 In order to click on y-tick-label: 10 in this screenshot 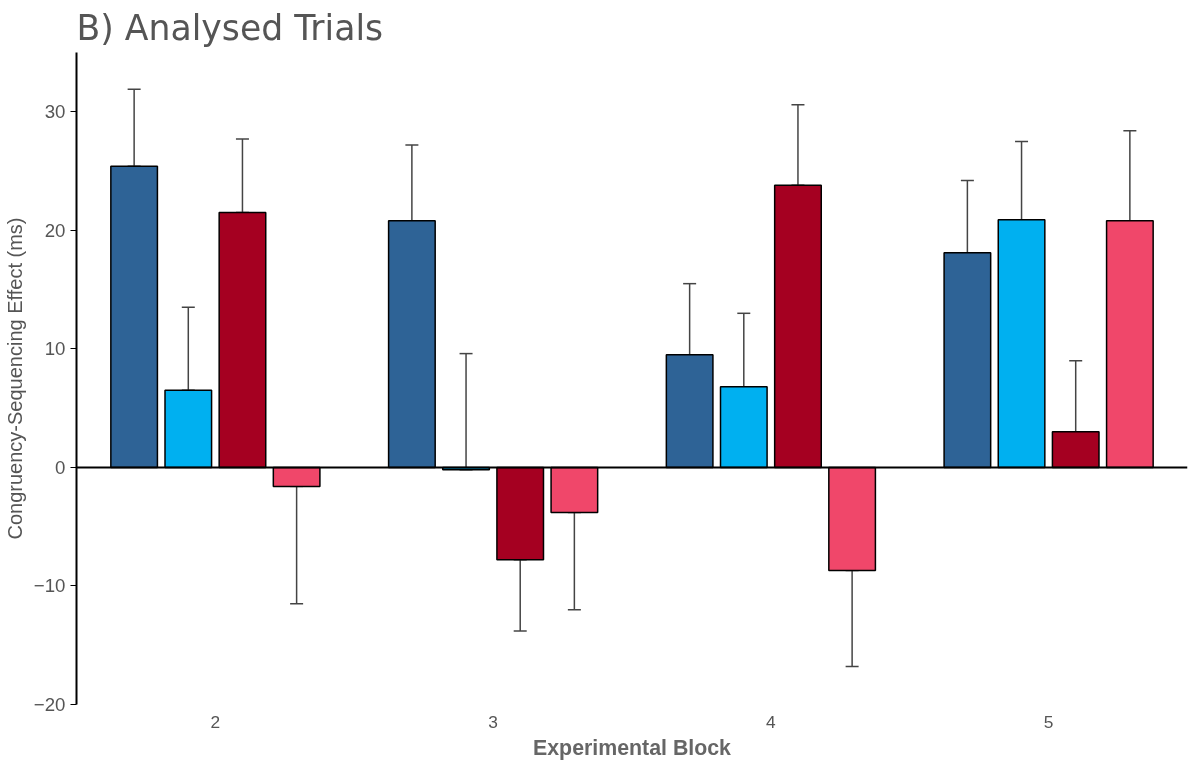, I will do `click(55, 349)`.